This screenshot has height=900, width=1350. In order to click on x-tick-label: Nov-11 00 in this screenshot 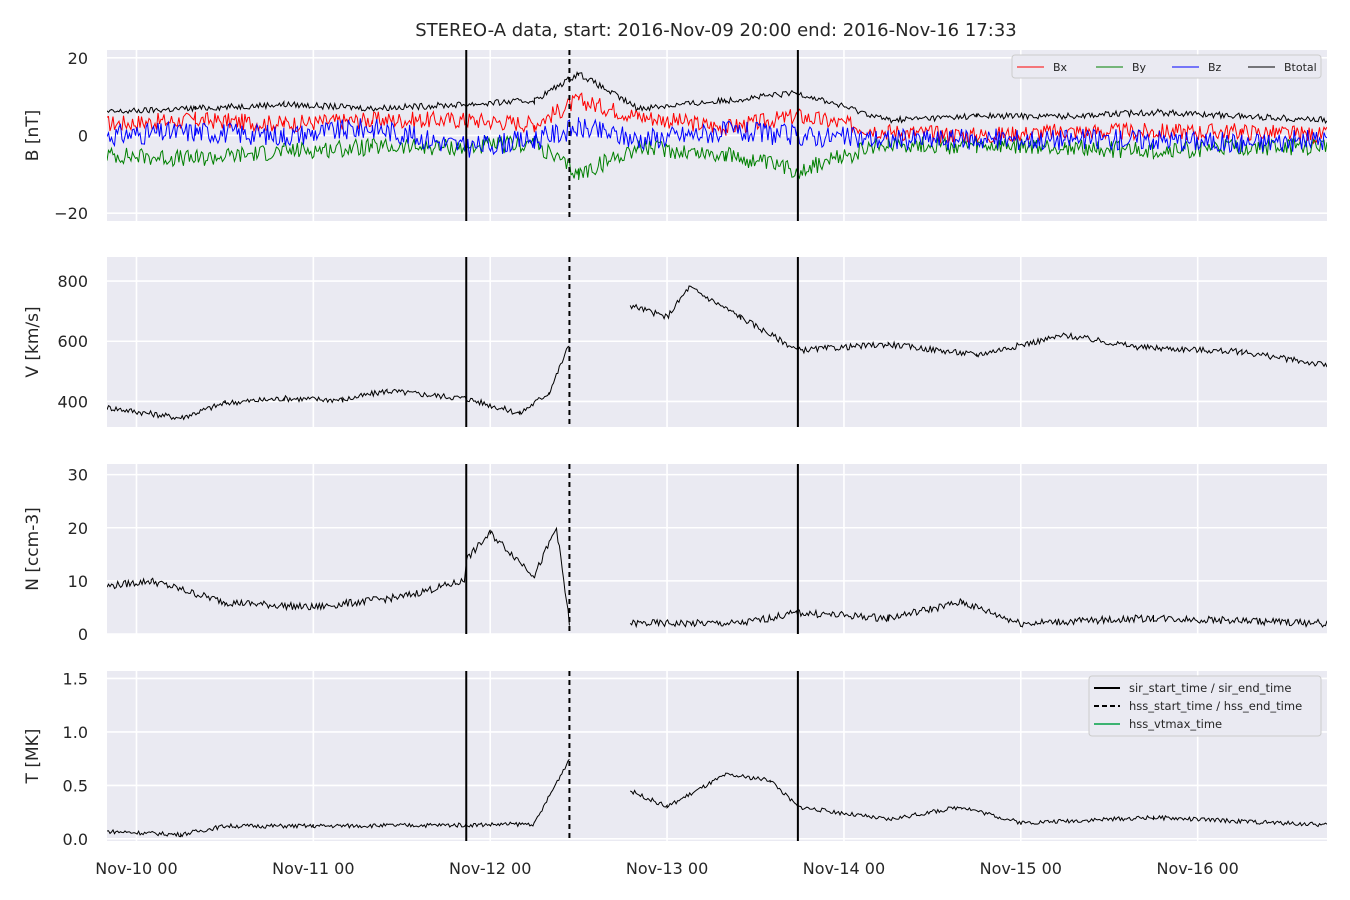, I will do `click(313, 868)`.